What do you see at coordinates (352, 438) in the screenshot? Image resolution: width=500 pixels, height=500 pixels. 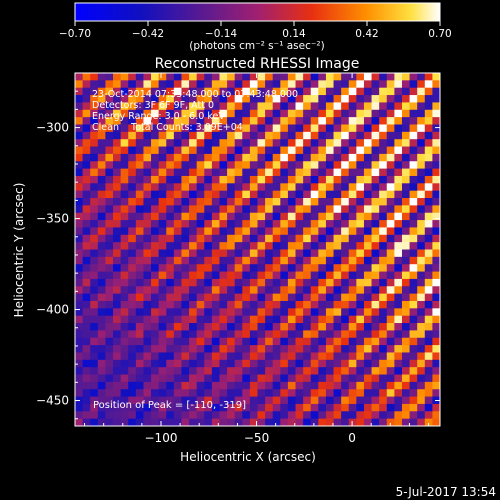 I see `x-tick-label: 0` at bounding box center [352, 438].